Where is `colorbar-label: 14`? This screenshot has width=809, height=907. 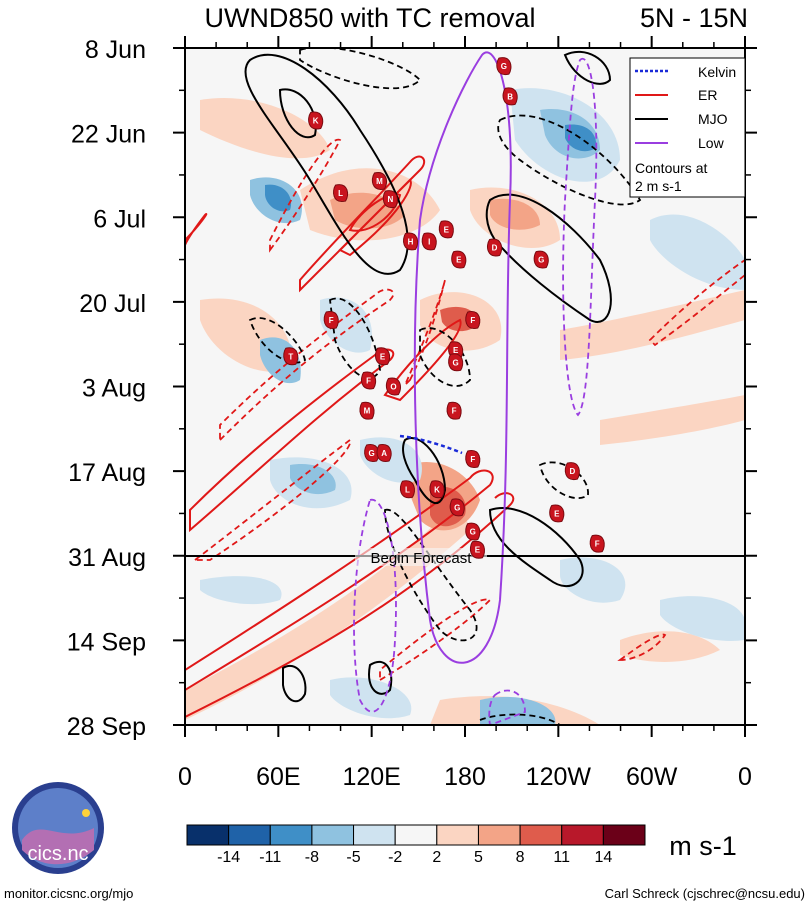
colorbar-label: 14 is located at coordinates (603, 857).